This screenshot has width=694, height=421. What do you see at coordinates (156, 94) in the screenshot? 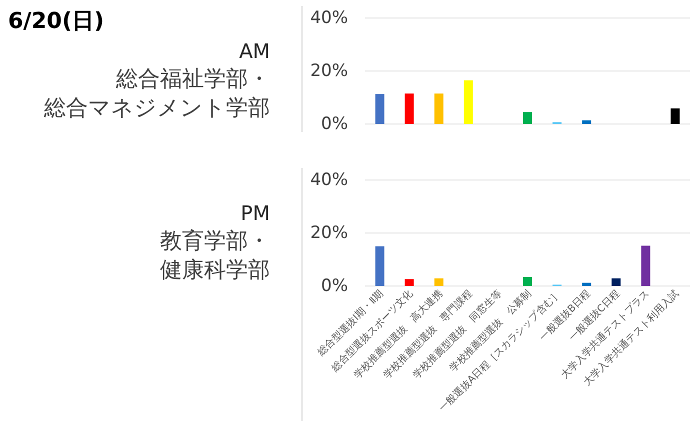
I see `text: 総合福祉学部・総合マネジメント学部` at bounding box center [156, 94].